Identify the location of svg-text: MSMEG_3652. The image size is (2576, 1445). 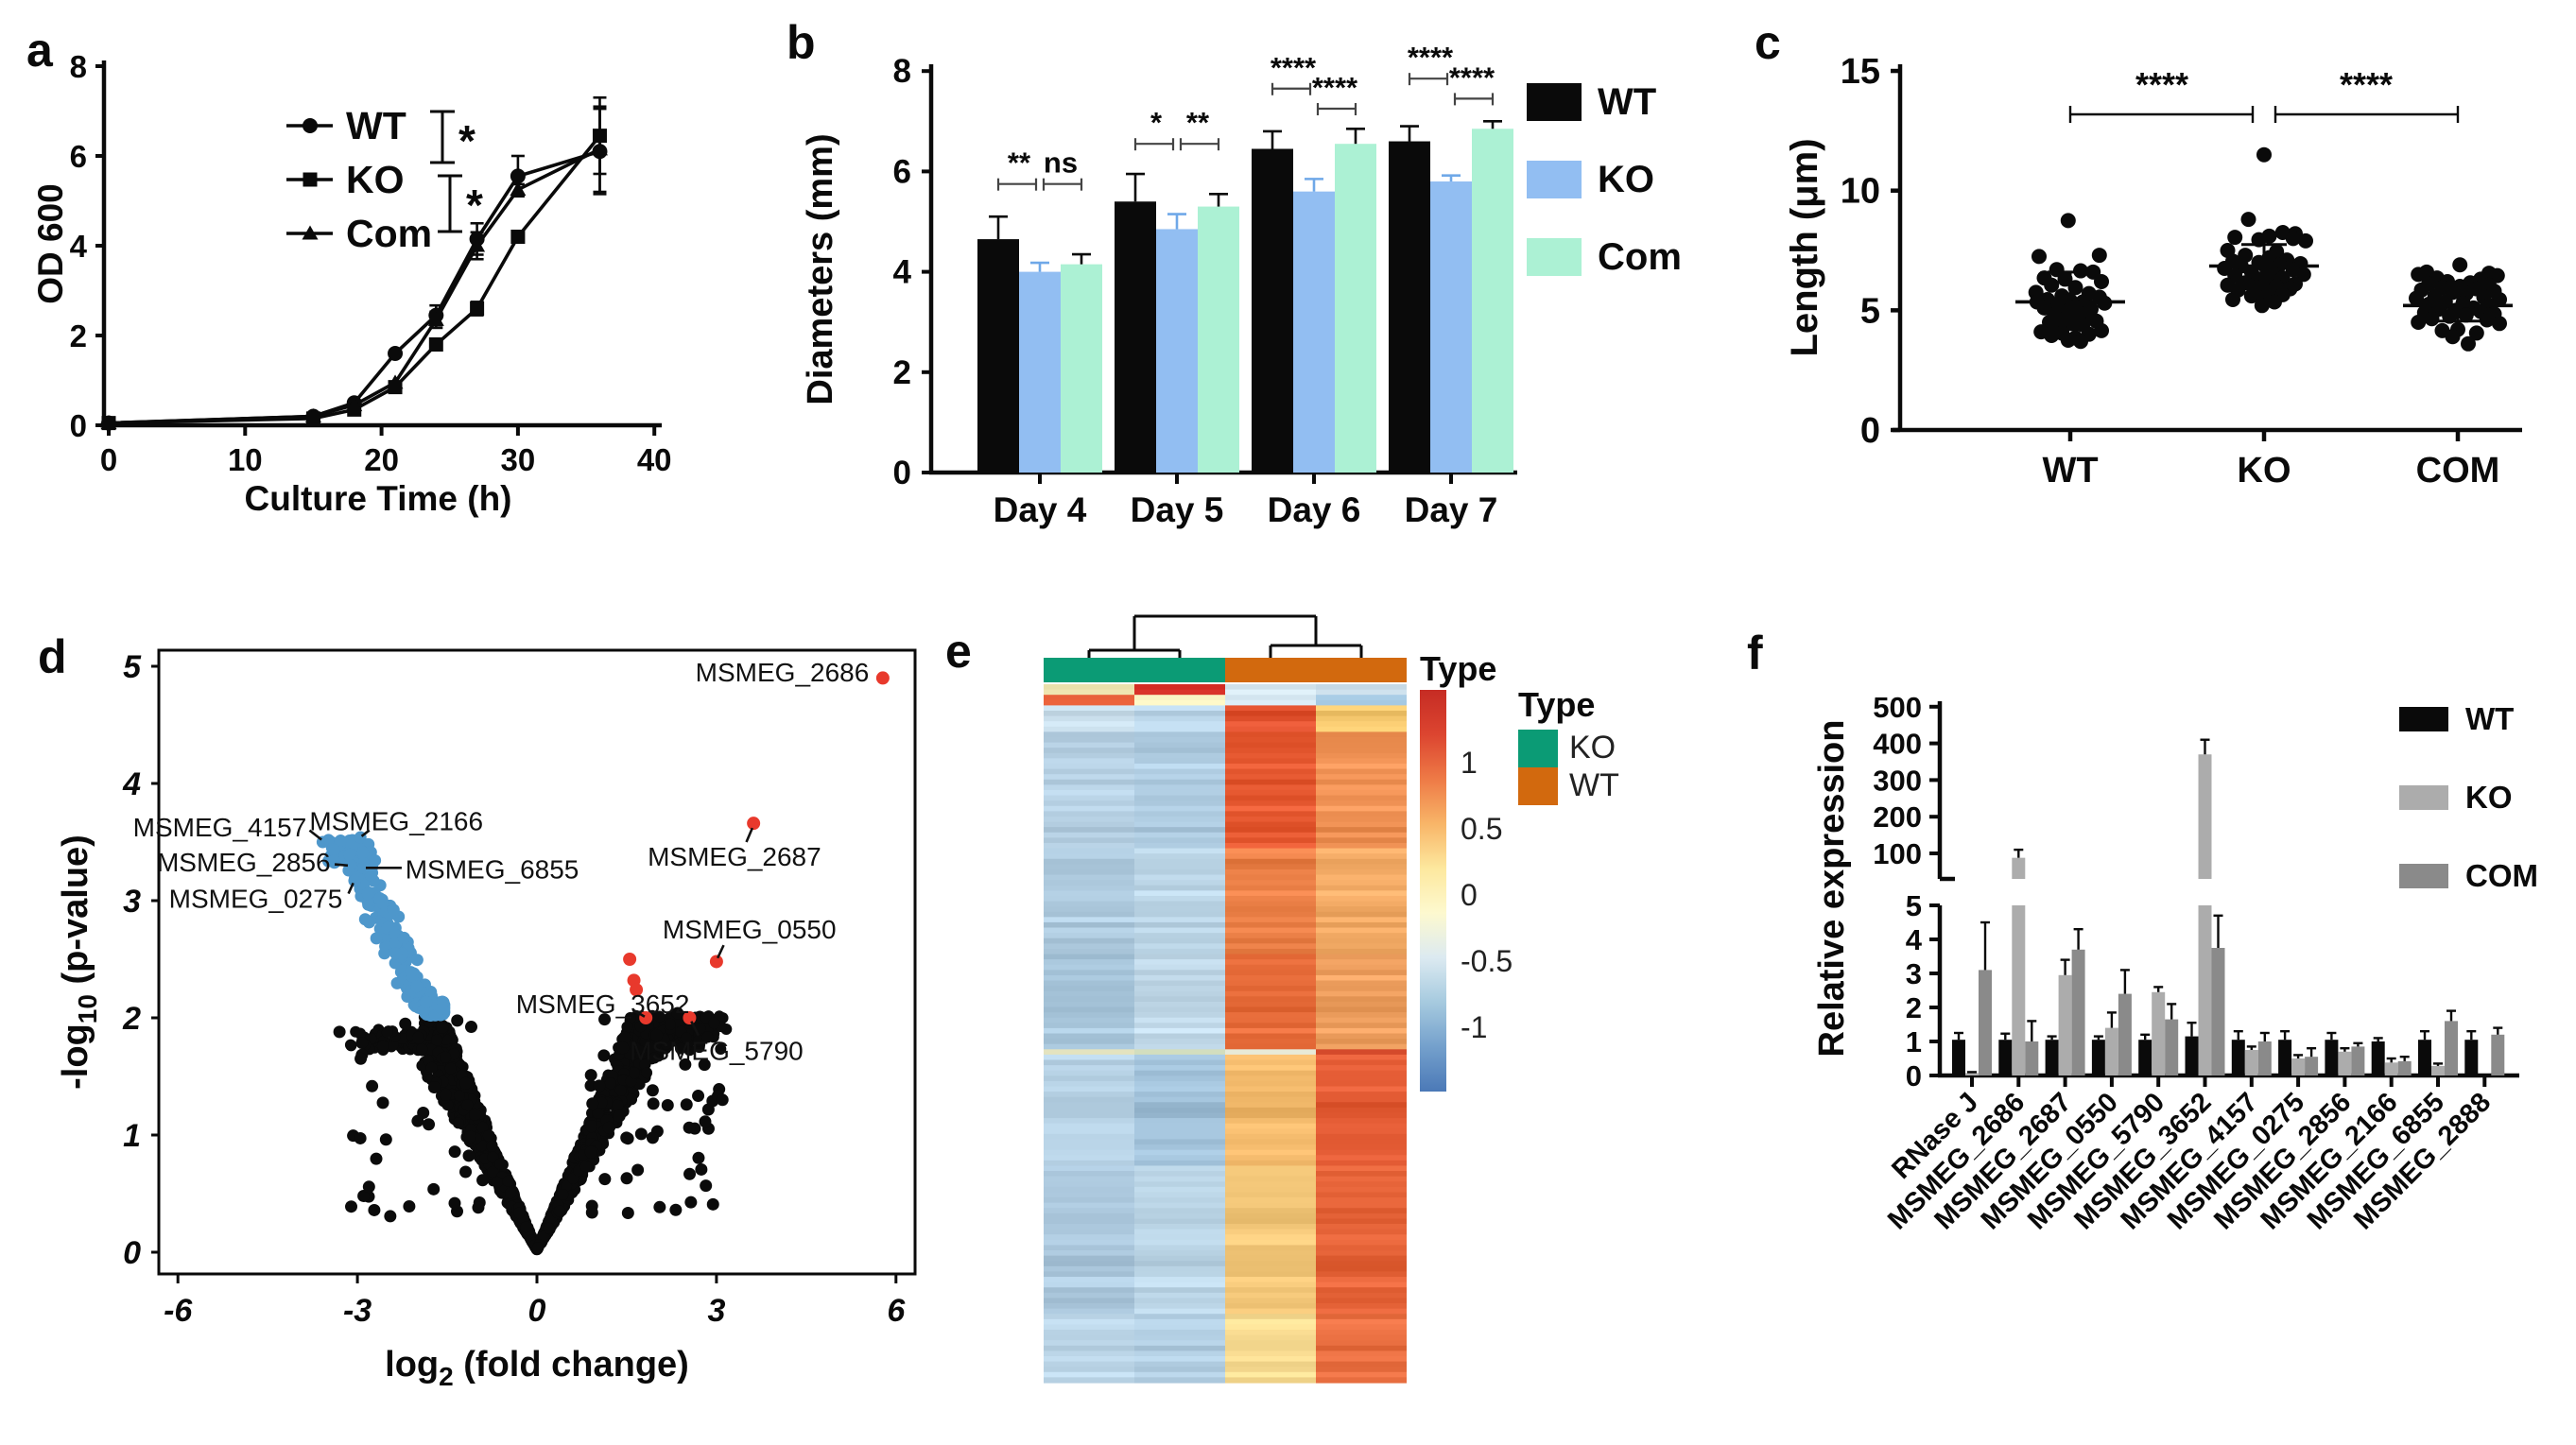
(603, 1004).